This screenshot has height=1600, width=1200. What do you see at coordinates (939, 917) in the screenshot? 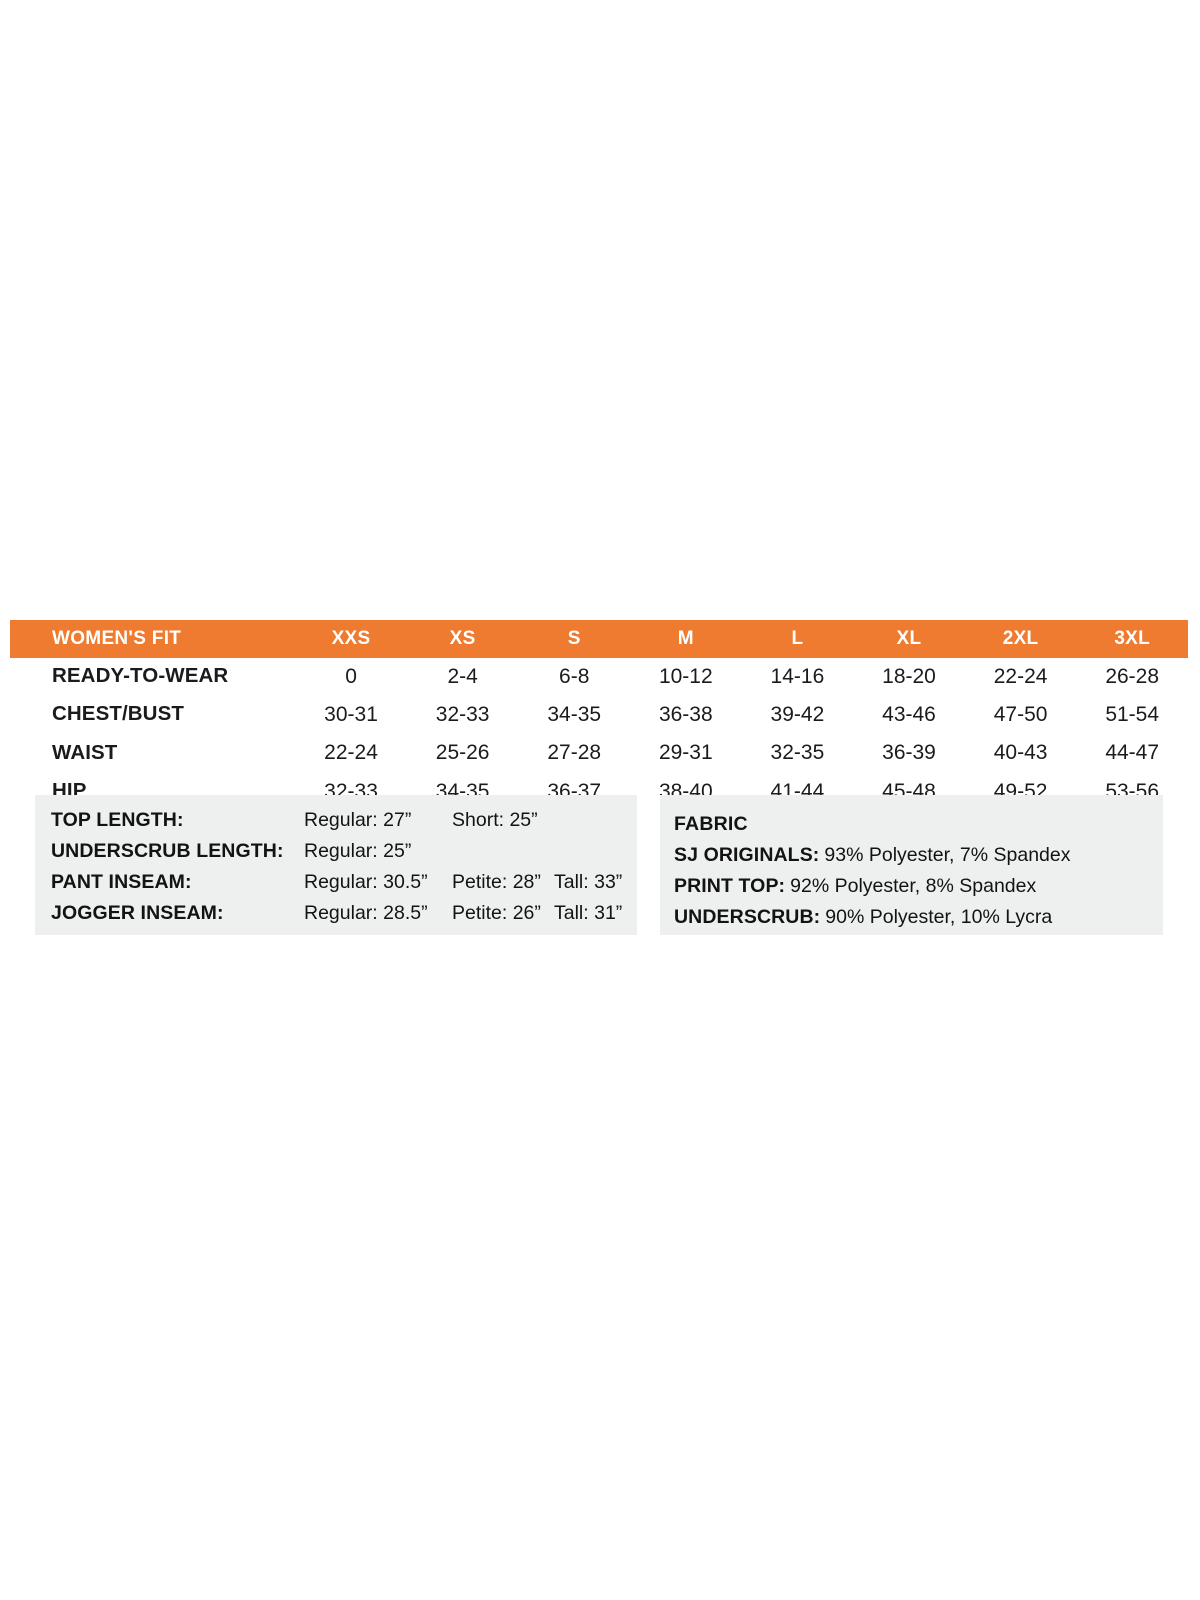
I see `fabric-composition-underscrub: 90% Polyester, 10% Lycra` at bounding box center [939, 917].